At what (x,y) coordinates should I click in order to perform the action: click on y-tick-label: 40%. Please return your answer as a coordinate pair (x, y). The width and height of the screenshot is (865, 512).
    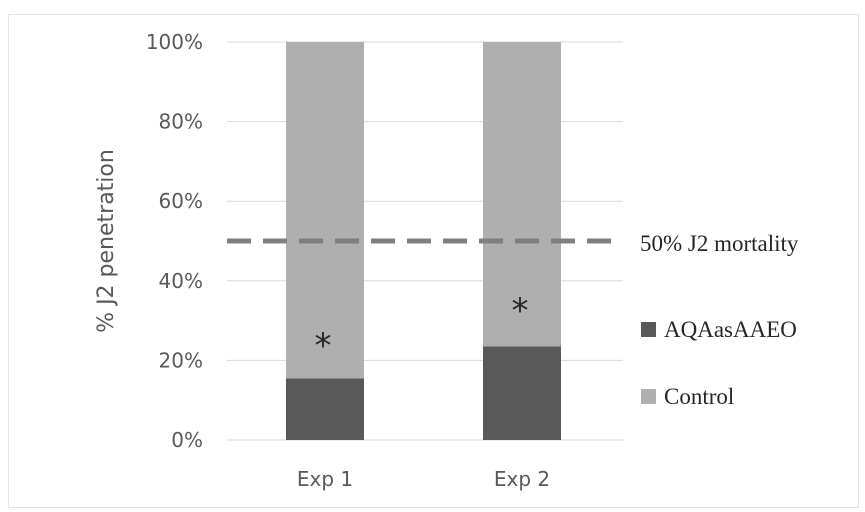
    Looking at the image, I should click on (181, 281).